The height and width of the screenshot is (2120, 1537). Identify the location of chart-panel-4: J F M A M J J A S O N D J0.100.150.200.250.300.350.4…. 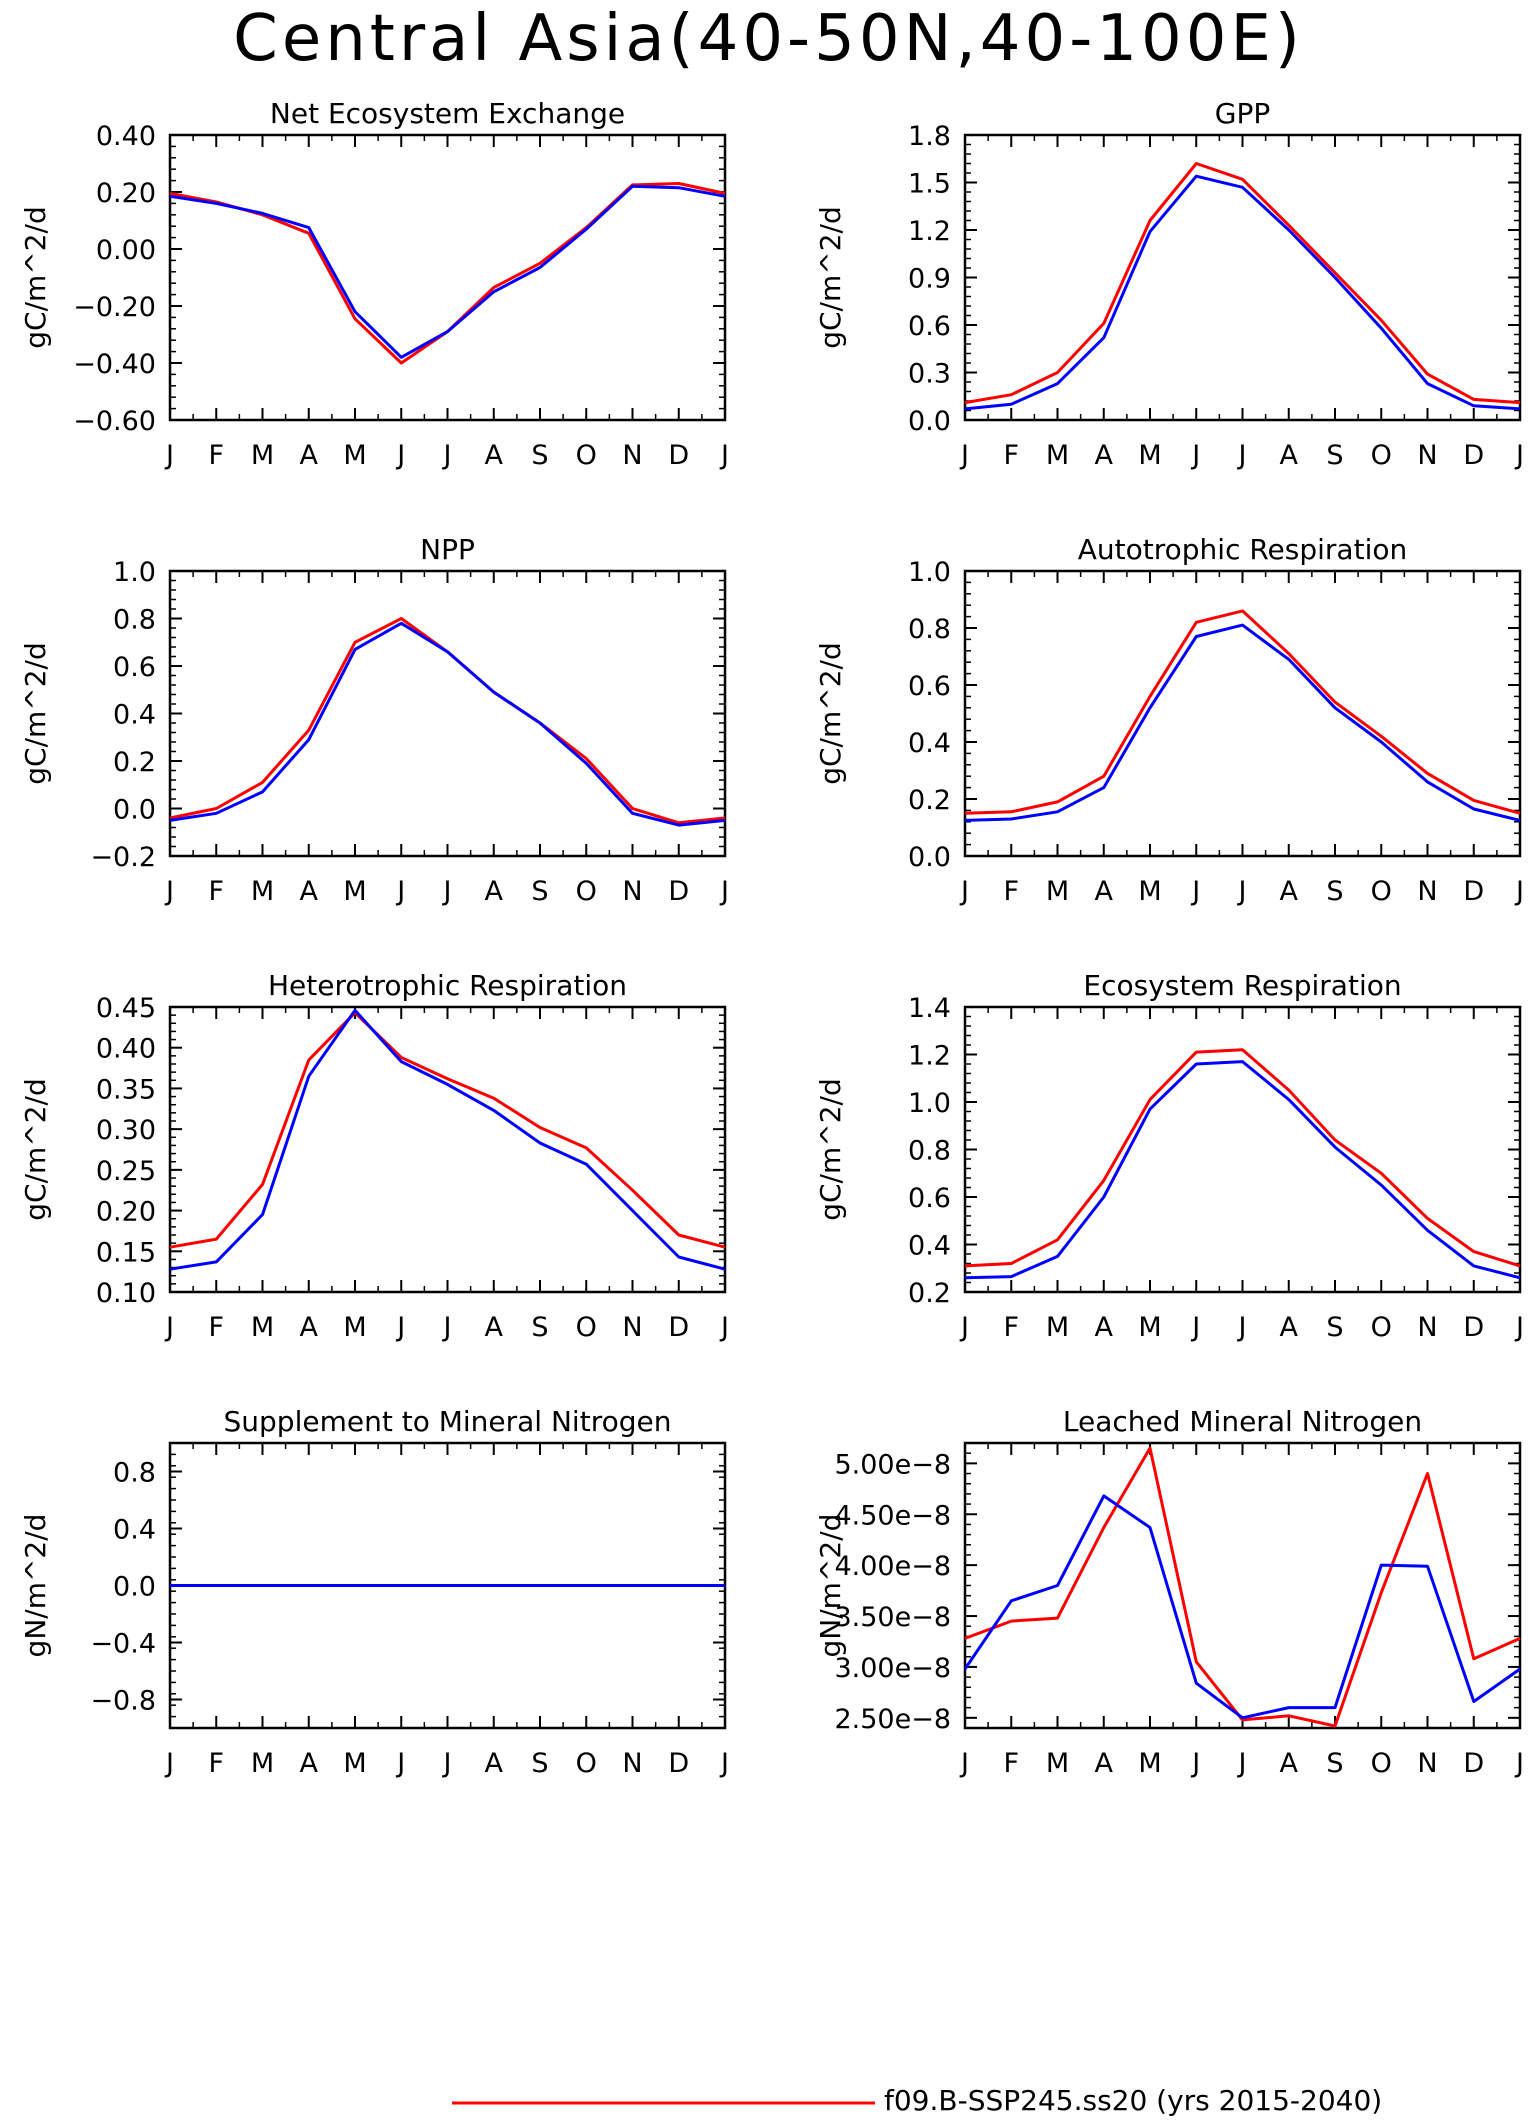
(374, 1156).